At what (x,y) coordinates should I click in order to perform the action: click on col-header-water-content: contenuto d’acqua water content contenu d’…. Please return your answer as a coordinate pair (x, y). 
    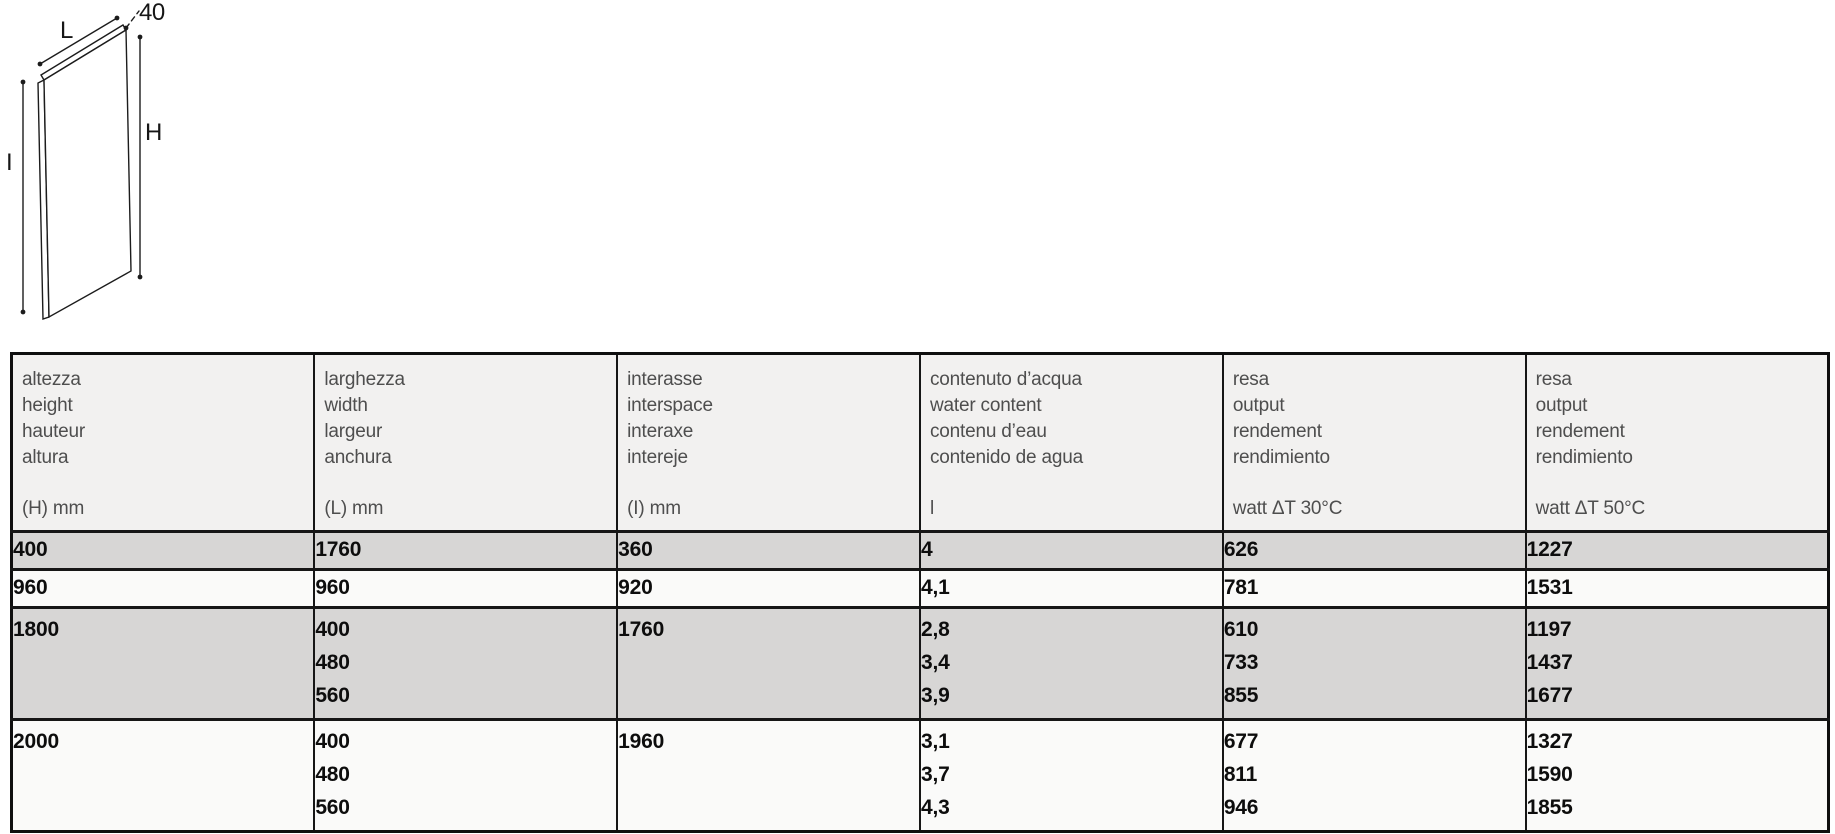
    Looking at the image, I should click on (1070, 442).